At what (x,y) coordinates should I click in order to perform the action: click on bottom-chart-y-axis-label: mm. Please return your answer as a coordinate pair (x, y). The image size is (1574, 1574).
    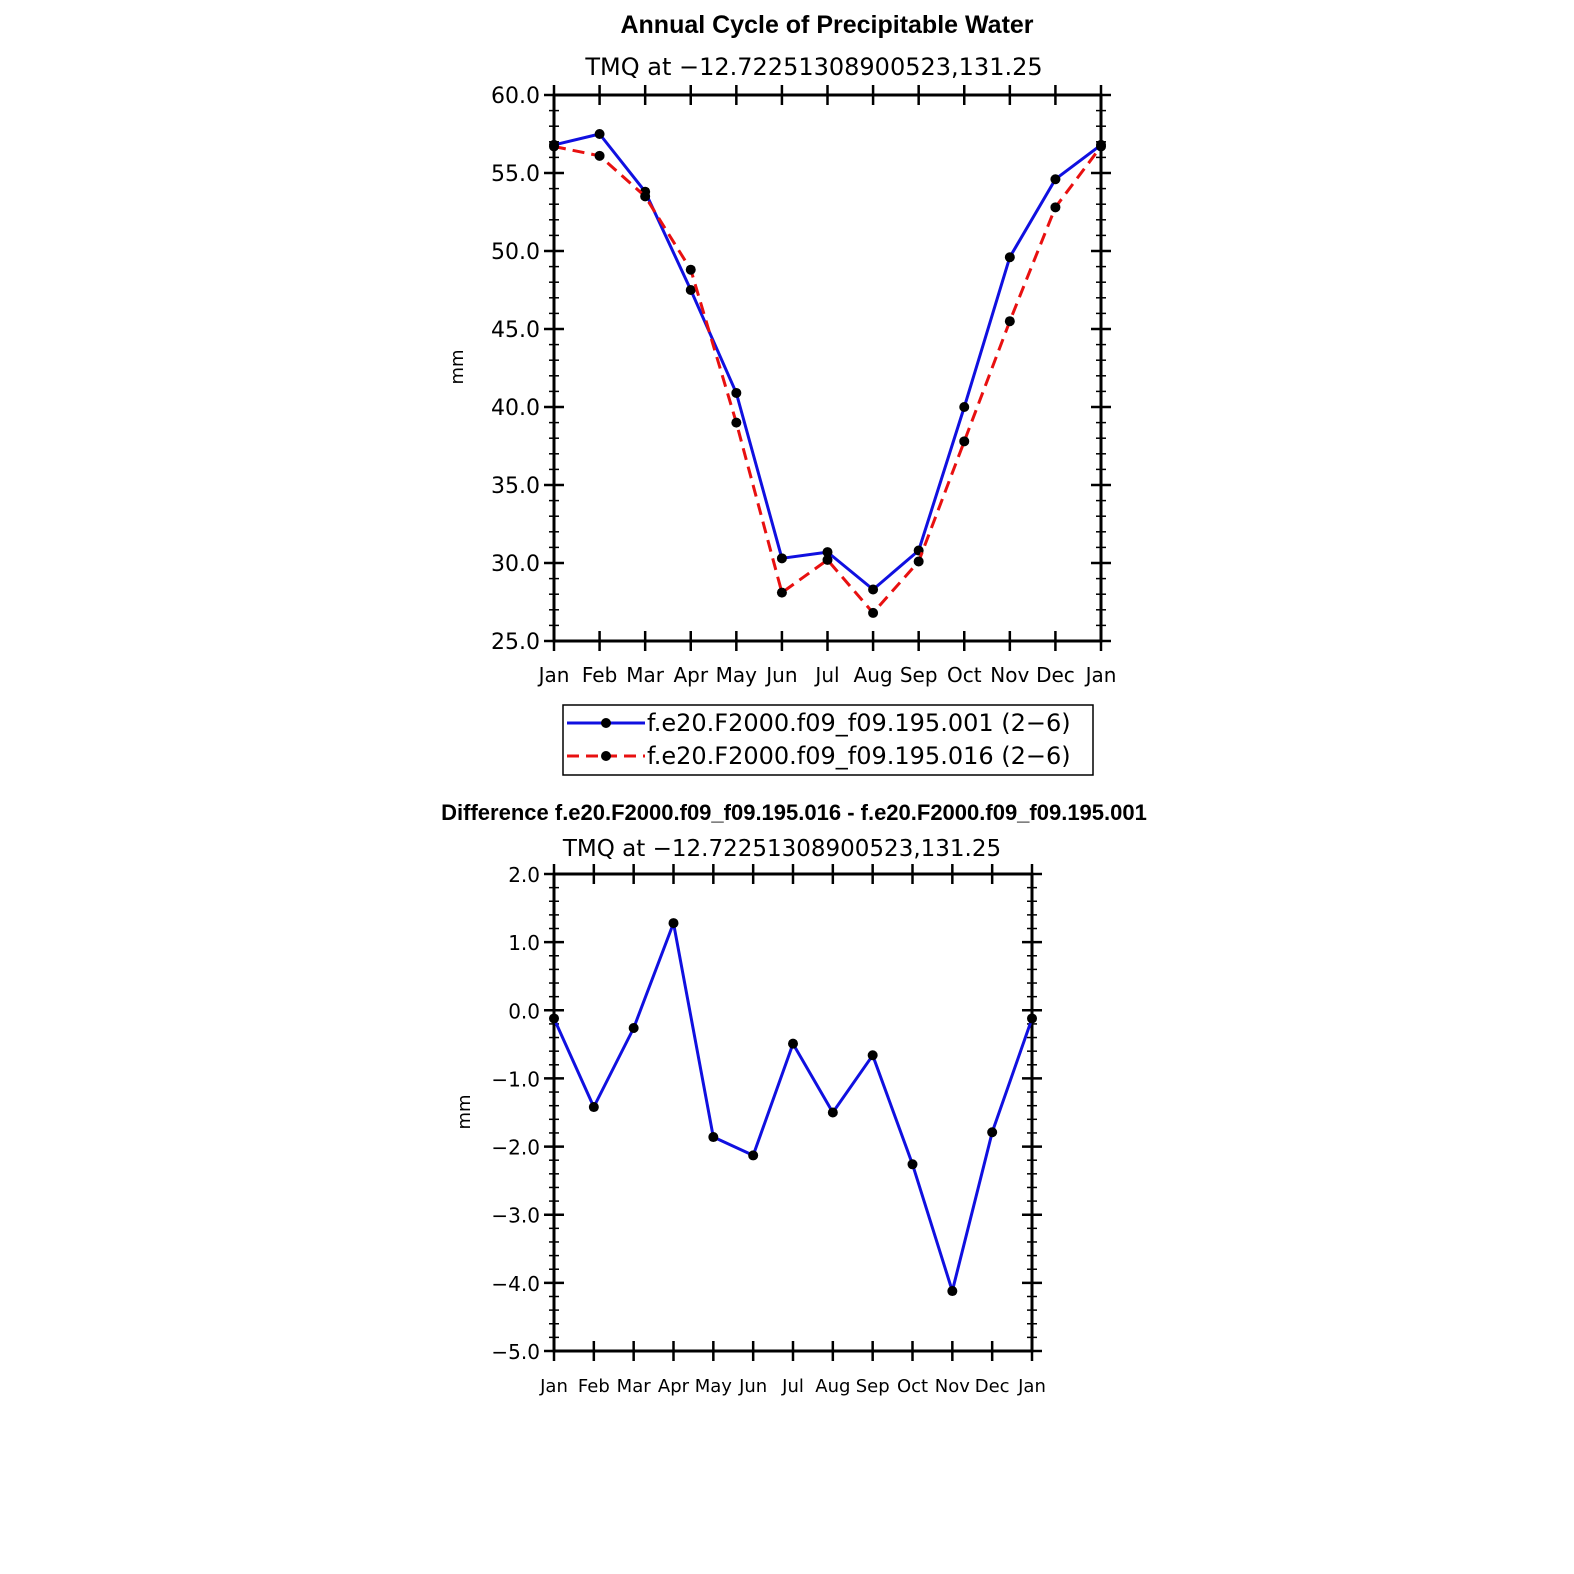
    Looking at the image, I should click on (464, 1111).